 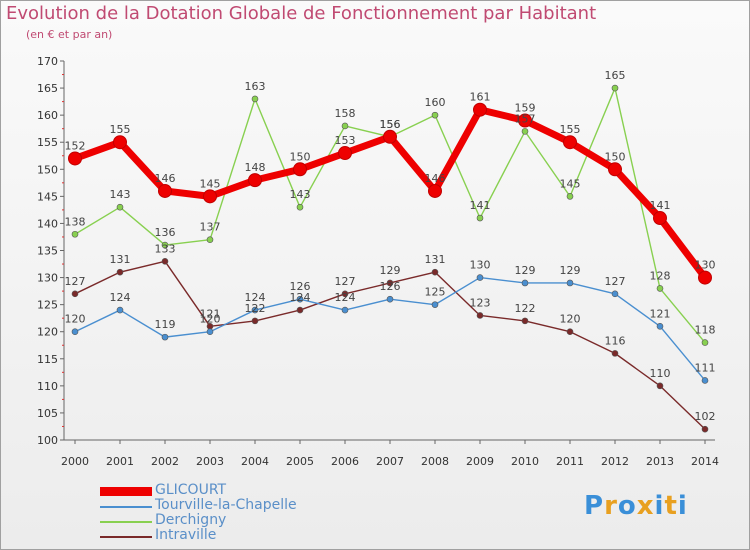 I want to click on y-tick-label: 155, so click(x=47, y=142).